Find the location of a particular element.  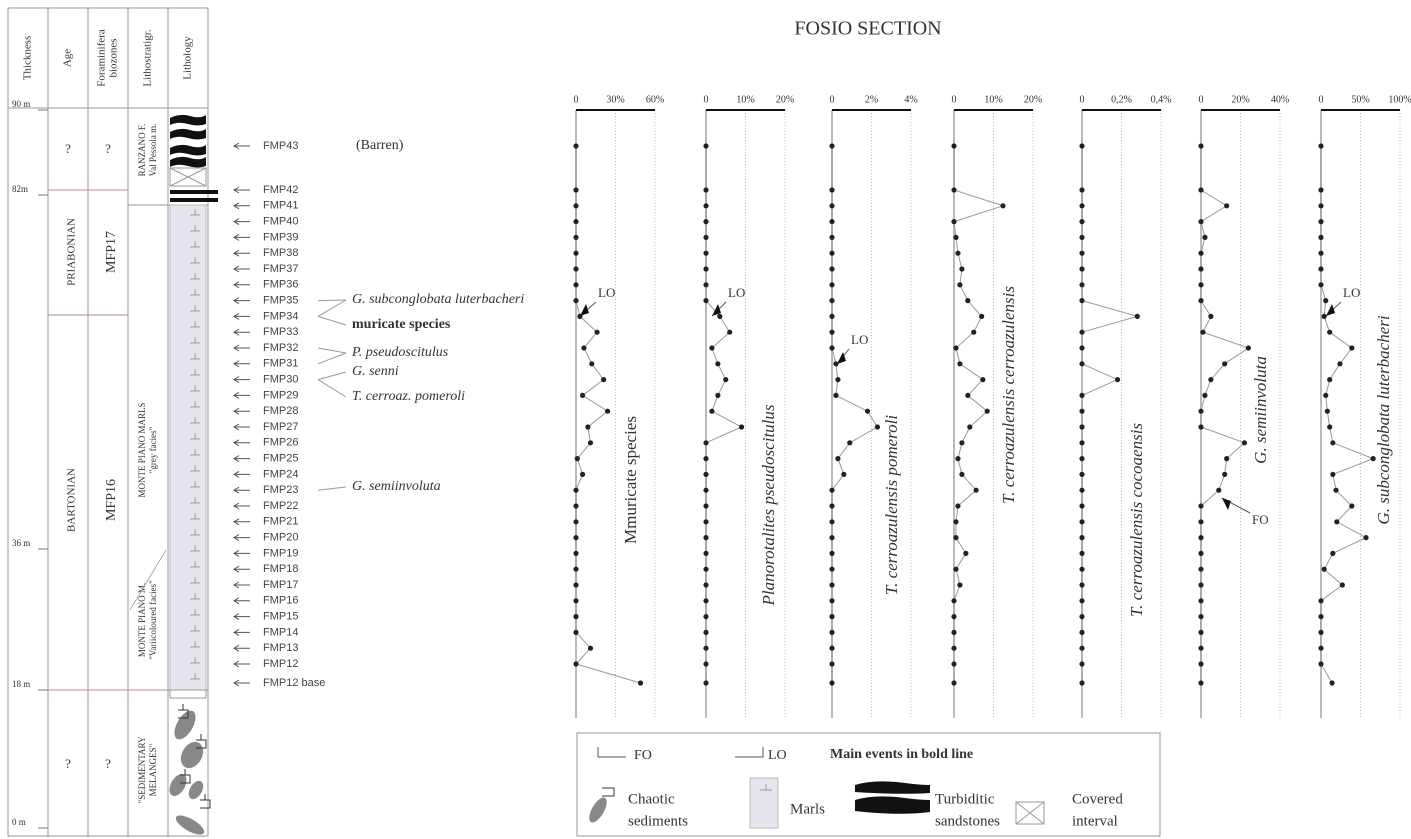

sample-label: FMP12 base is located at coordinates (294, 683).